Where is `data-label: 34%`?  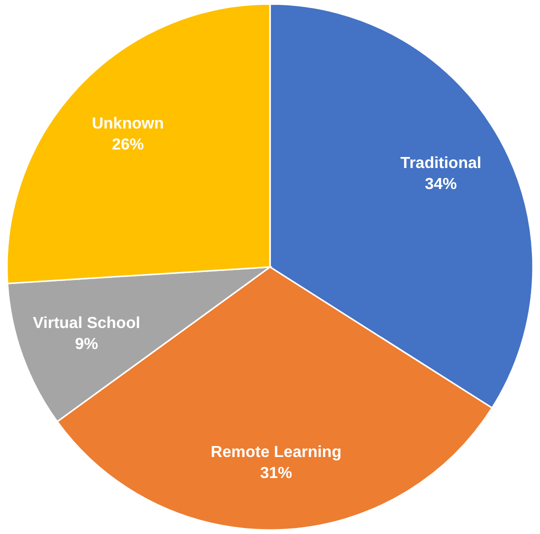
data-label: 34% is located at coordinates (440, 185).